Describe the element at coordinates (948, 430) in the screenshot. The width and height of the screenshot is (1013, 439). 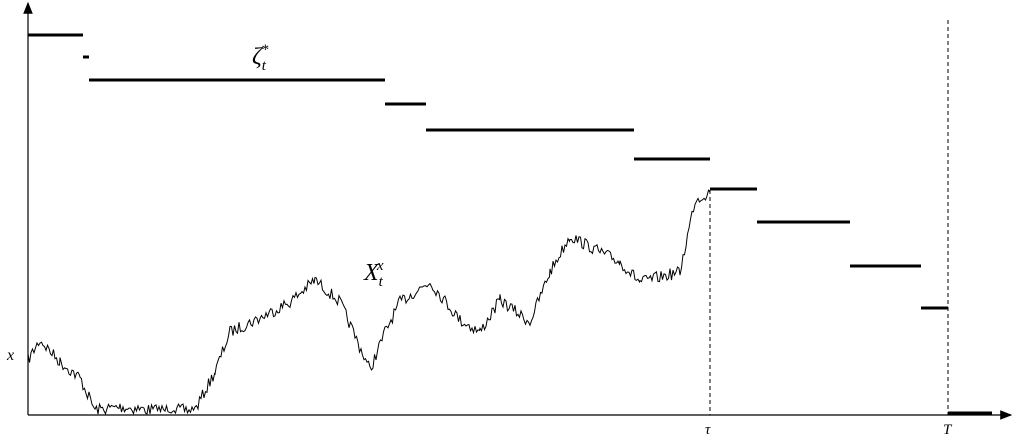
I see `horizon-label: T` at that location.